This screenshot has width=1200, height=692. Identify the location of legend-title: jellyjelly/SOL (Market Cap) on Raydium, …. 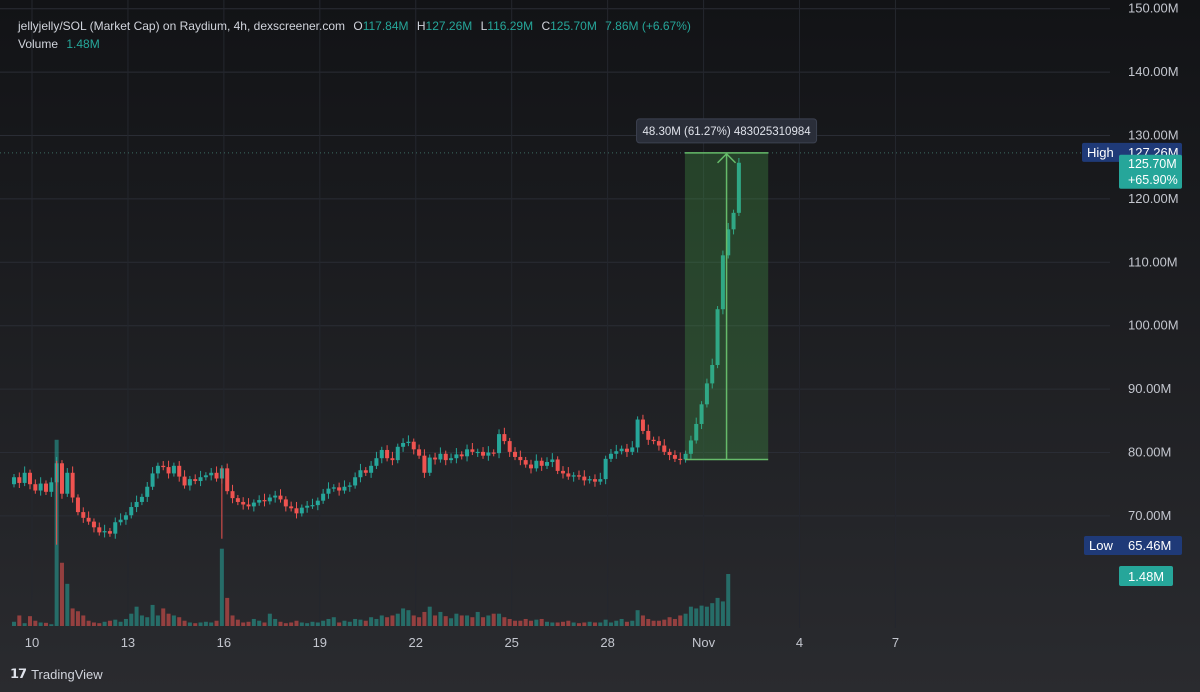
(182, 26).